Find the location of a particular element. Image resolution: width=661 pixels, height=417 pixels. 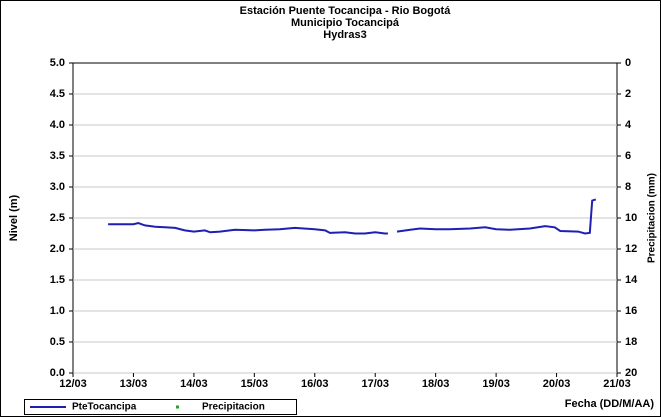

y2-tick-label: 18 is located at coordinates (631, 342).